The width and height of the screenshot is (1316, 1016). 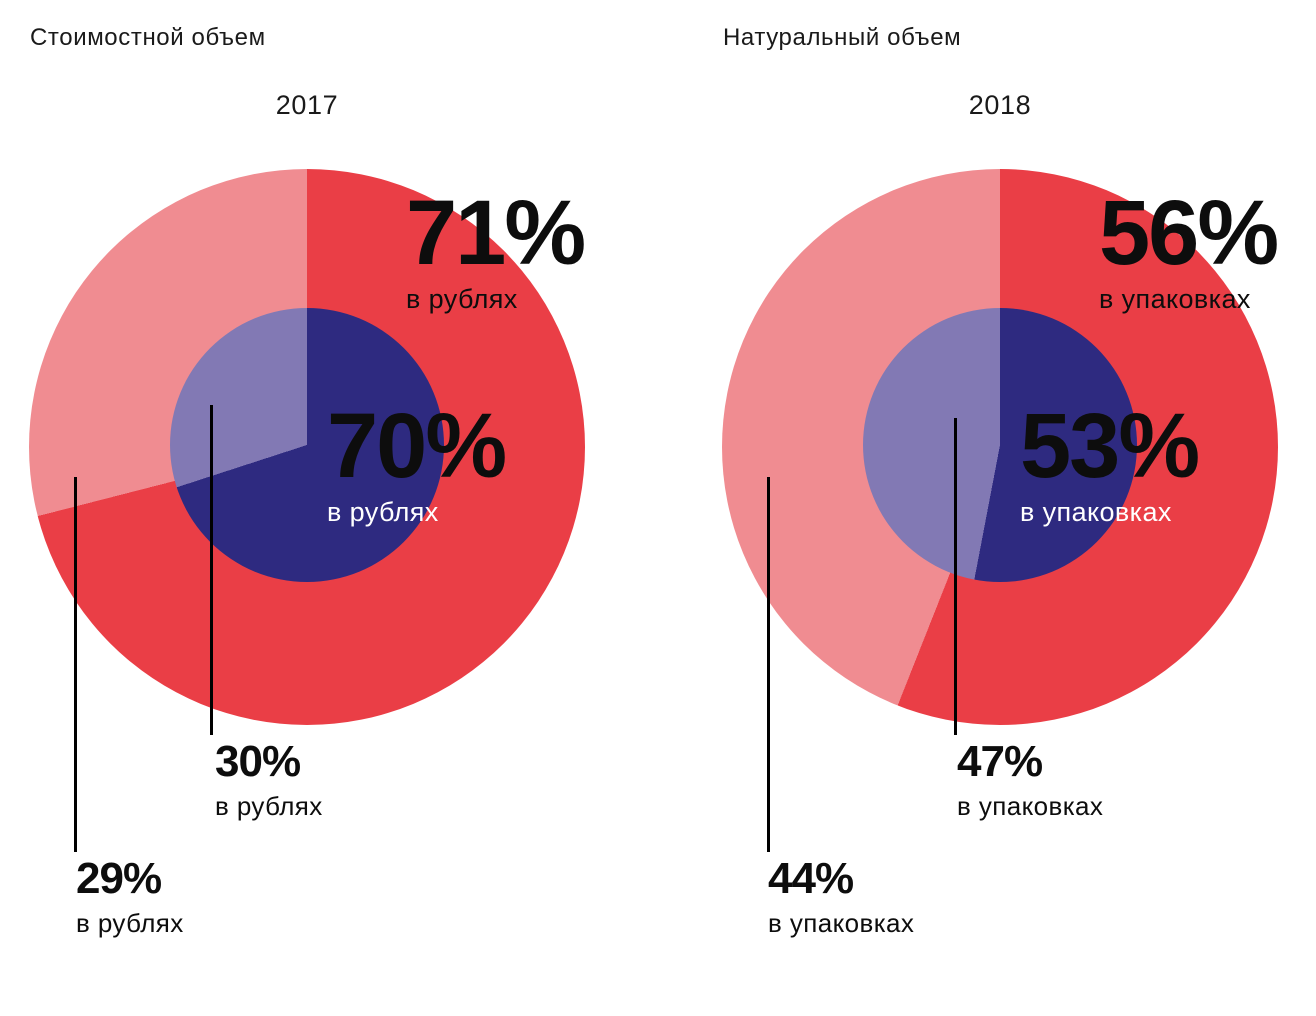 I want to click on label-inner-secondary: 30% в рублях, so click(x=269, y=779).